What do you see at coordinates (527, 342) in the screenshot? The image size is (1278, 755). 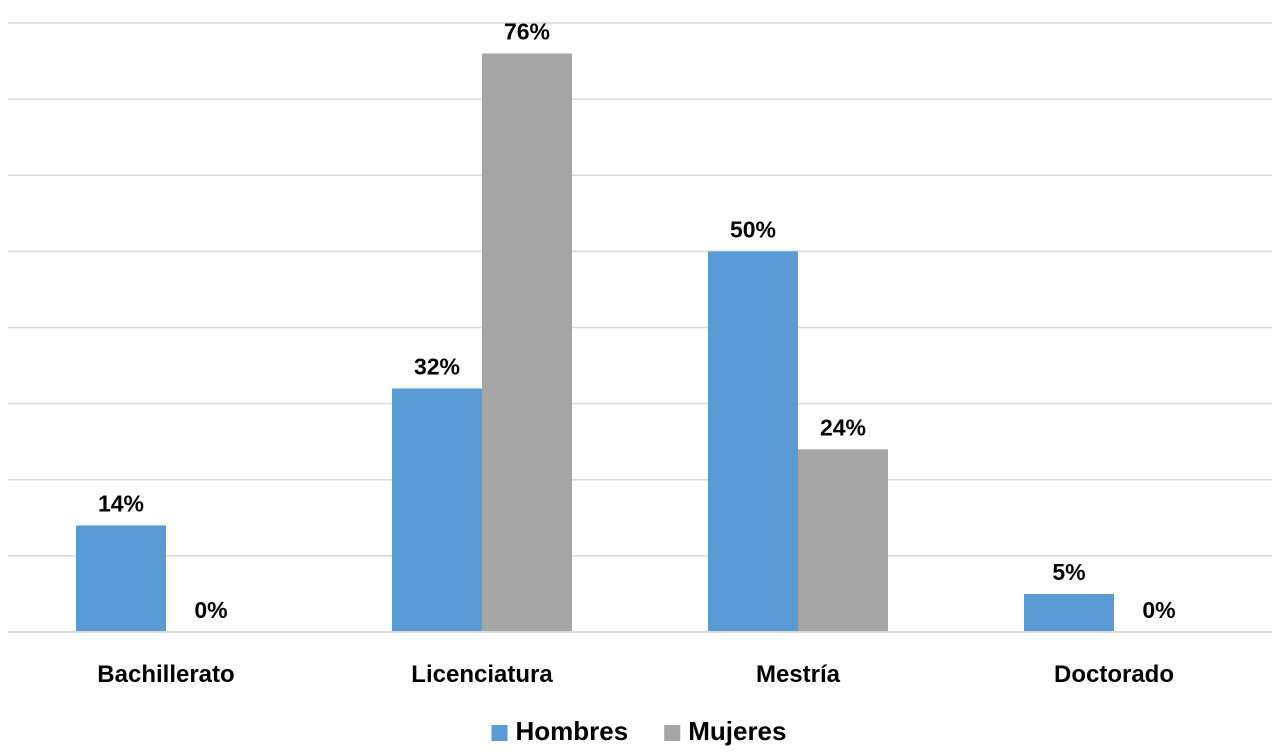 I see `bar-mujeres-licenciatura` at bounding box center [527, 342].